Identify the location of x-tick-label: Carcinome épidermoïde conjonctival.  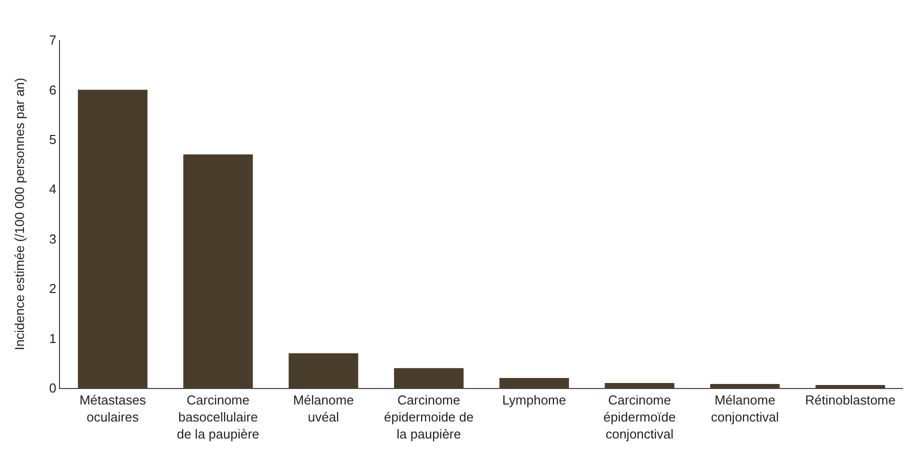
(639, 417).